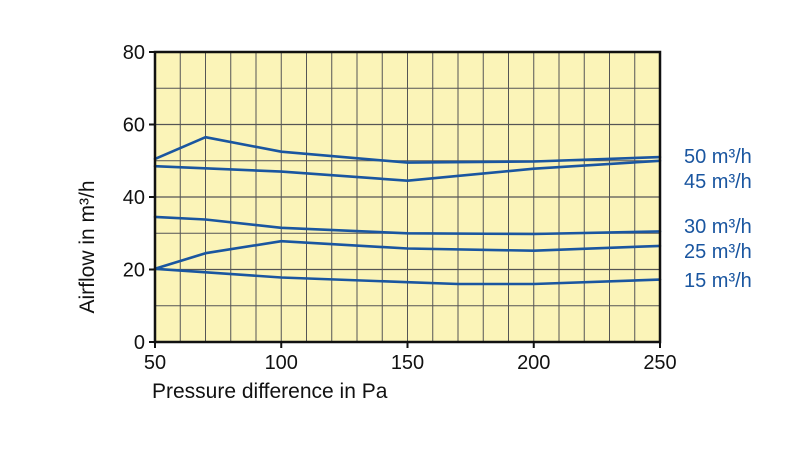 Image resolution: width=800 pixels, height=473 pixels. I want to click on x-tick-label: 150, so click(407, 363).